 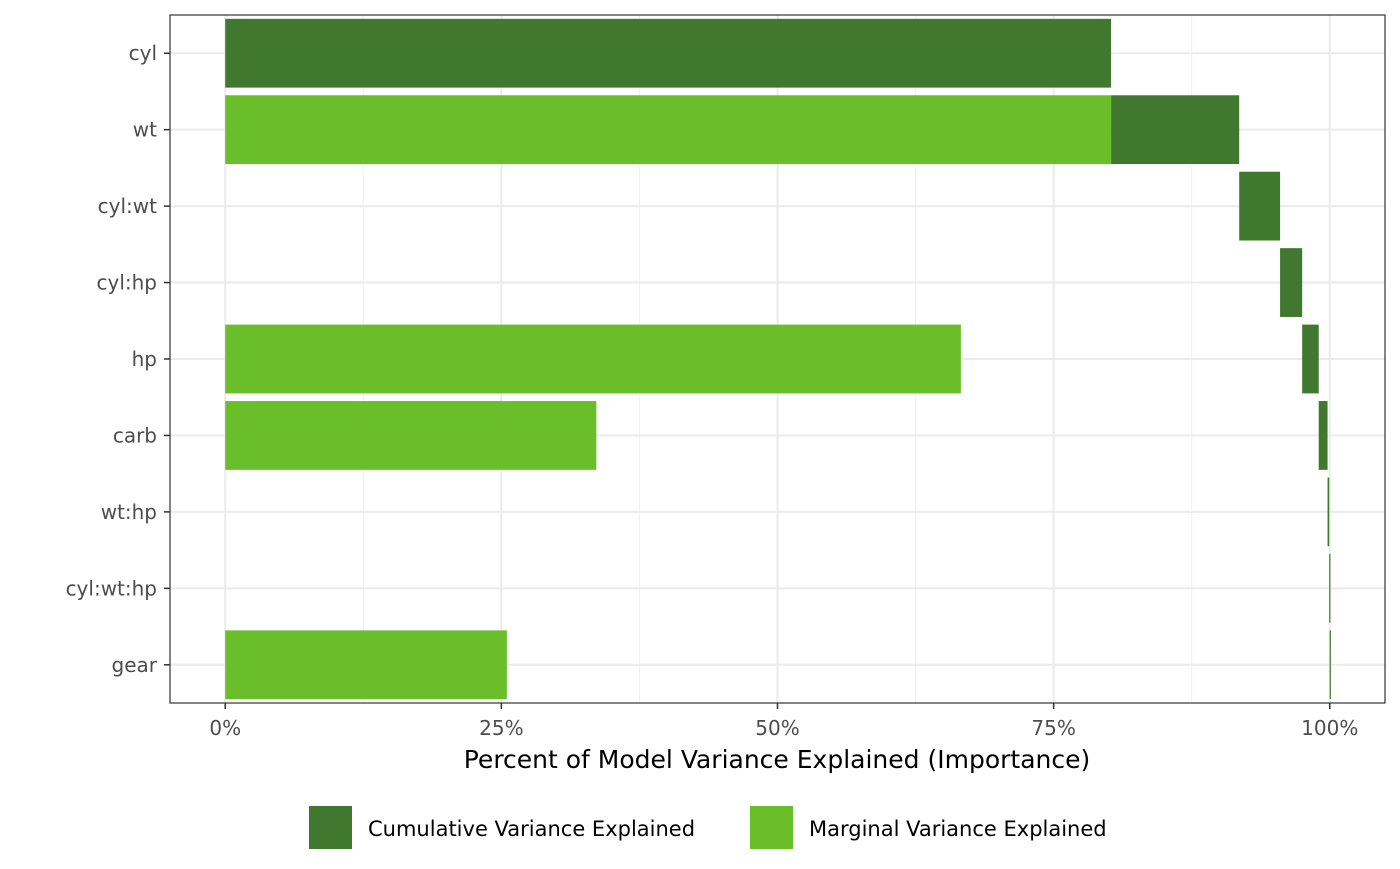 What do you see at coordinates (531, 829) in the screenshot?
I see `legend-label-cumulative: Cumulative Variance Explained` at bounding box center [531, 829].